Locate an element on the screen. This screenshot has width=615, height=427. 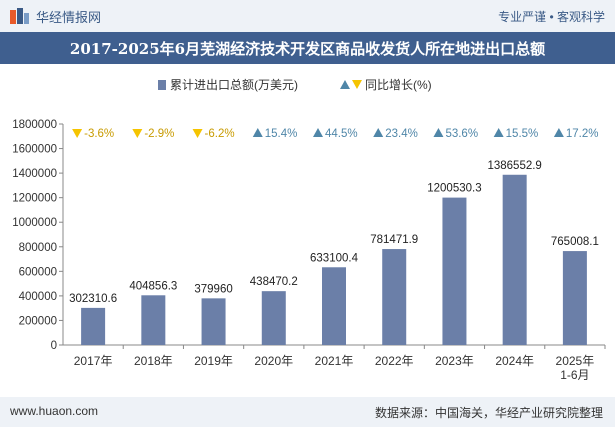
x-tick-label-line: 2020年 is located at coordinates (273, 361).